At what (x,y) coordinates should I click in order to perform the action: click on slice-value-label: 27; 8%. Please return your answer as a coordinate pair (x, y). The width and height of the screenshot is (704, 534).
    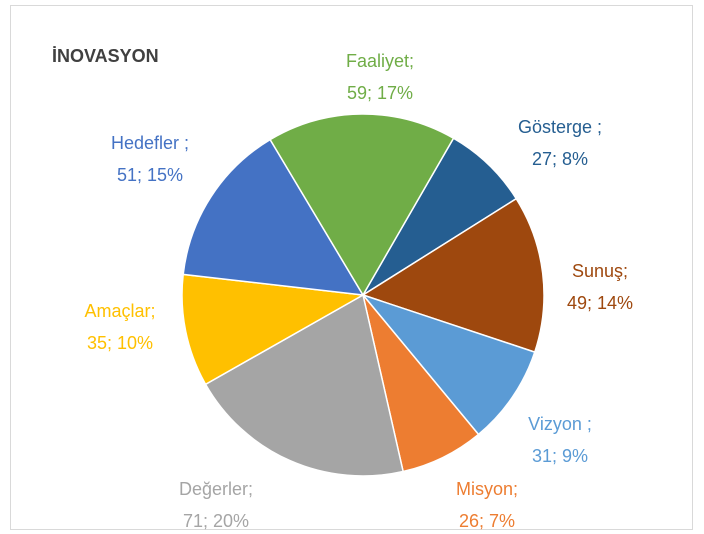
    Looking at the image, I should click on (560, 159).